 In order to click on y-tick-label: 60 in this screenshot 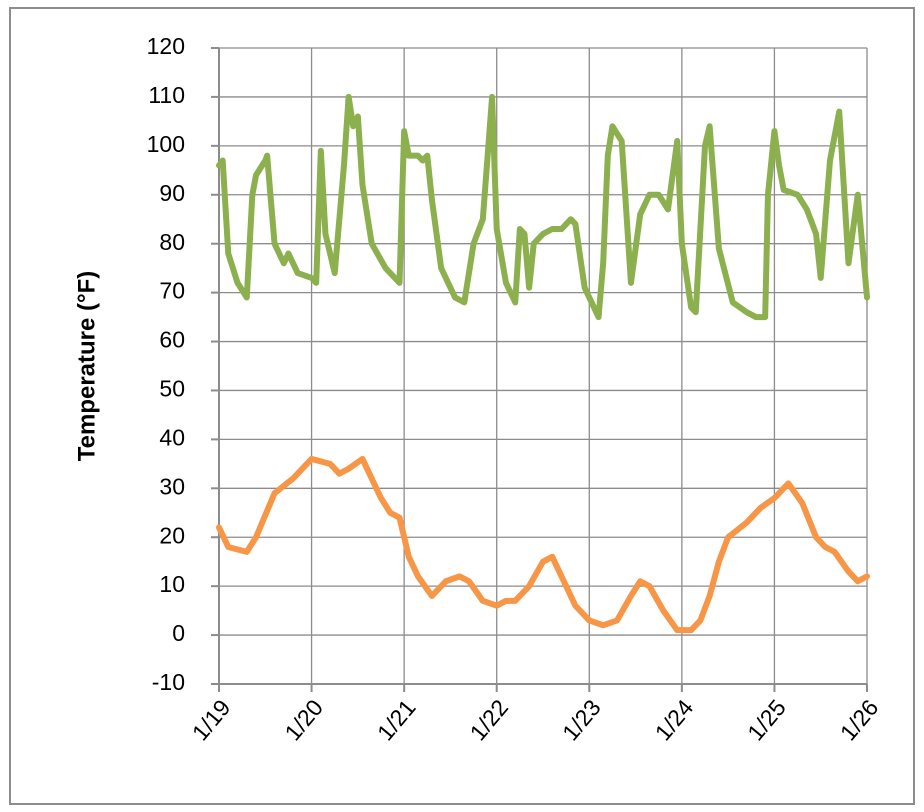, I will do `click(172, 340)`.